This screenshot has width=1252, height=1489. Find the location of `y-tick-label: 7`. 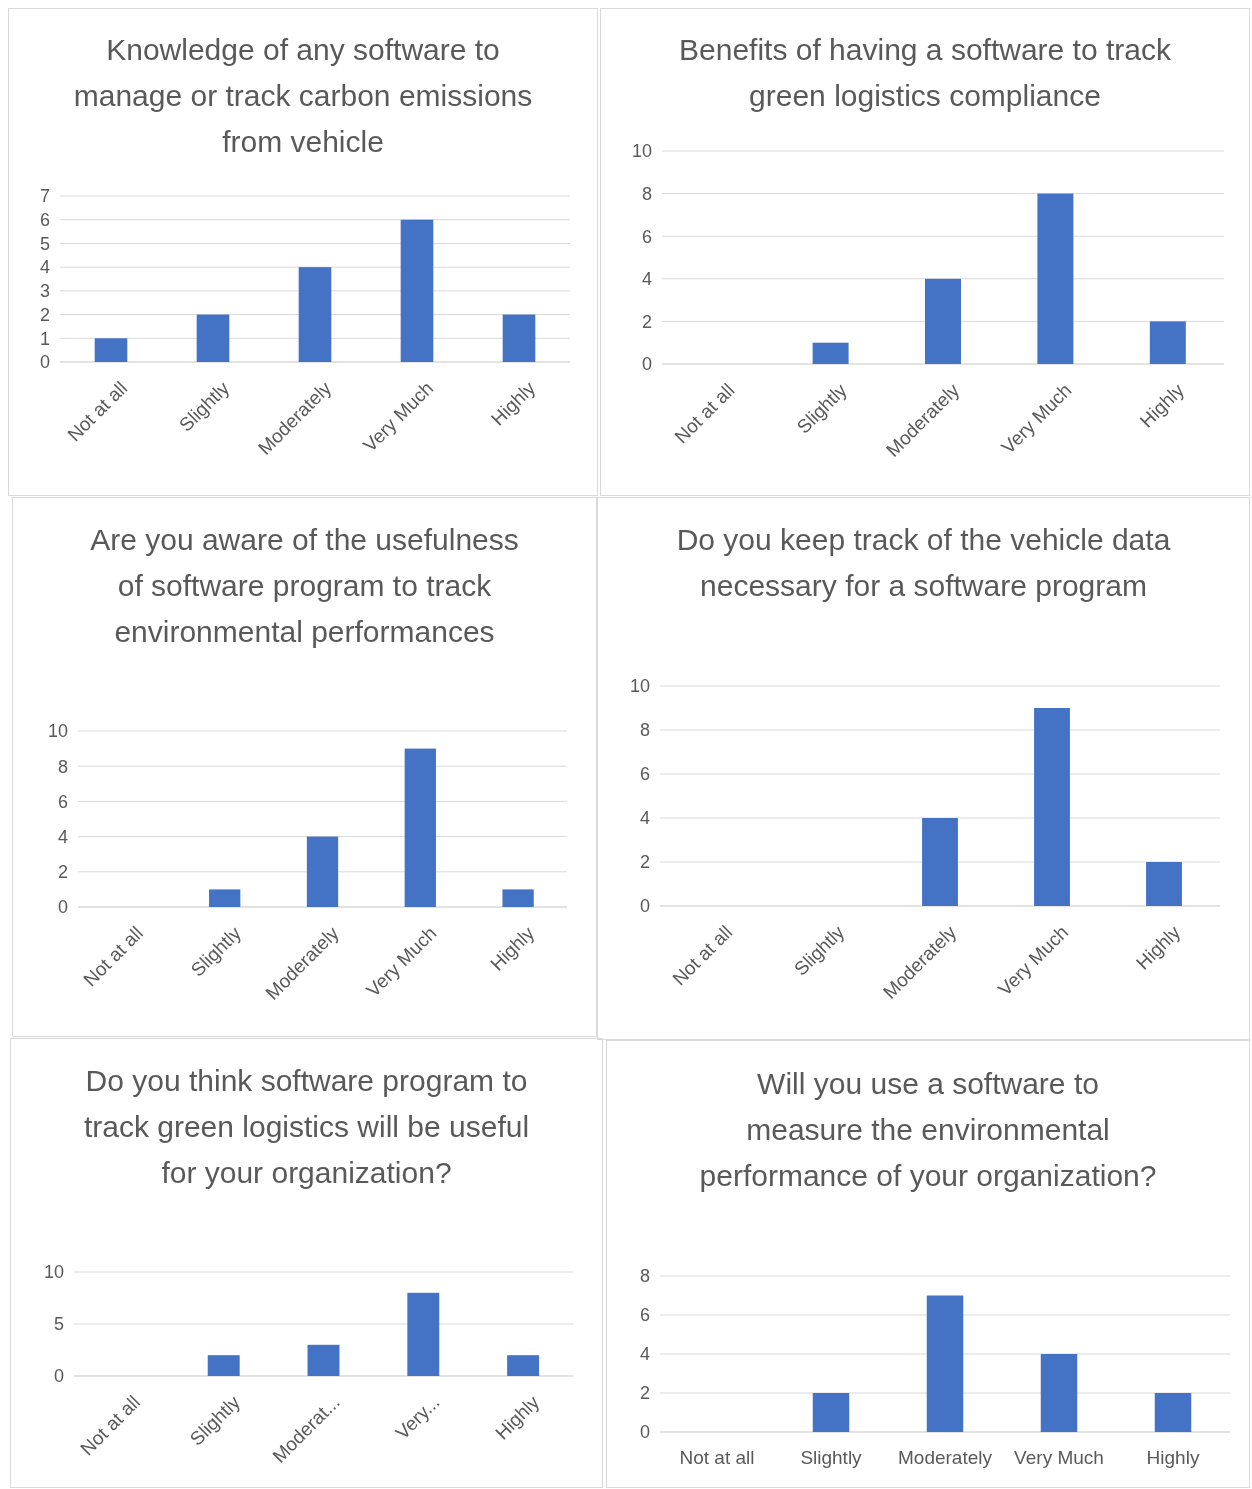

y-tick-label: 7 is located at coordinates (44, 196).